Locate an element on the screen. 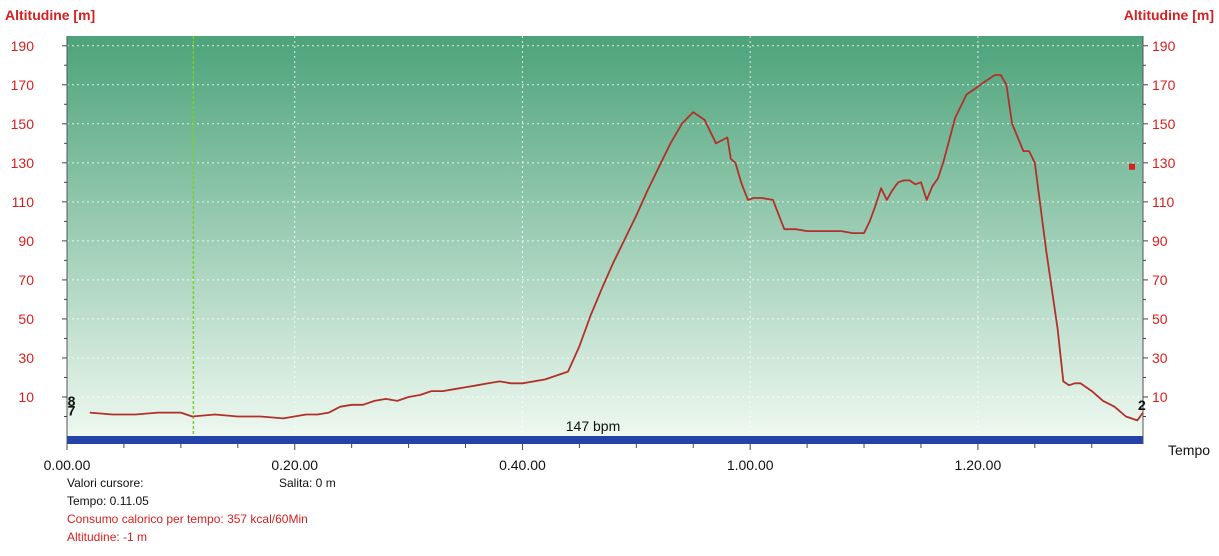  y-tick-label-left: 10 is located at coordinates (26, 397).